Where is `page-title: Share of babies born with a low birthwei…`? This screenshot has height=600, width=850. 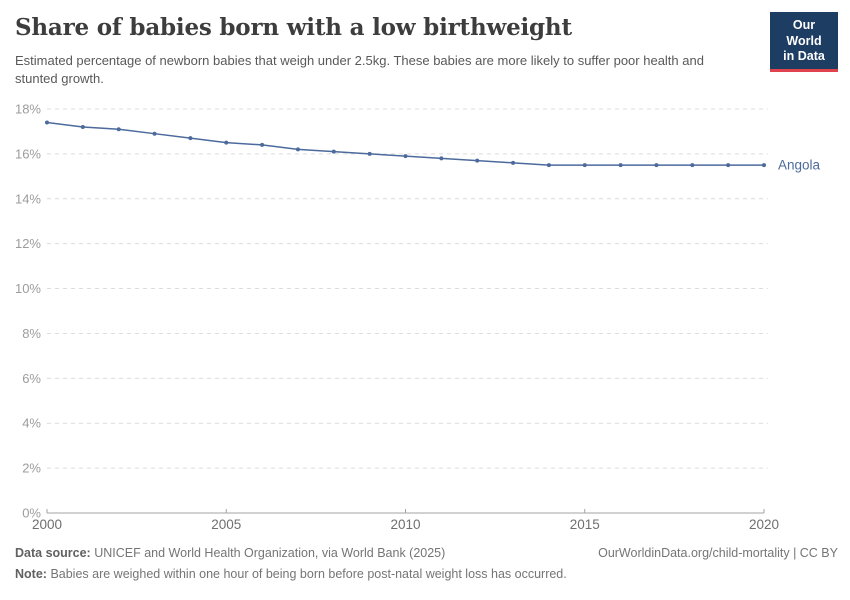 page-title: Share of babies born with a low birthwei… is located at coordinates (293, 27).